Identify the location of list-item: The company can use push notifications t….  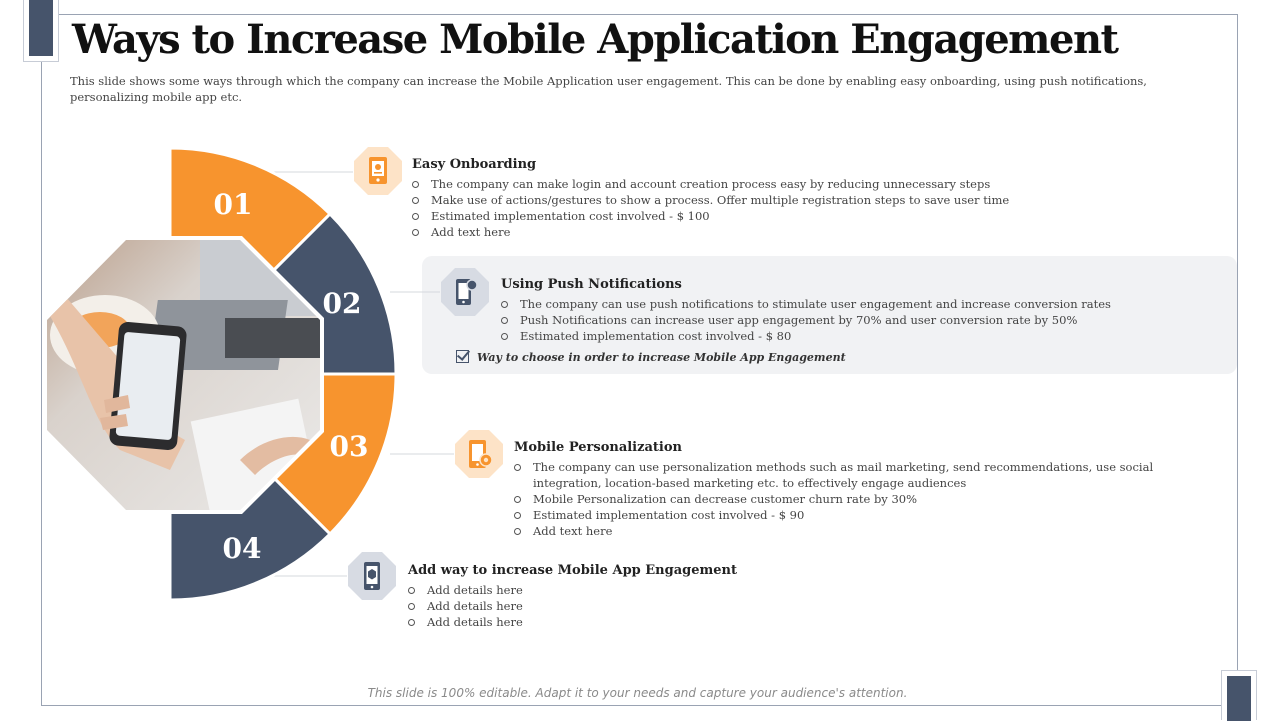
(861, 304).